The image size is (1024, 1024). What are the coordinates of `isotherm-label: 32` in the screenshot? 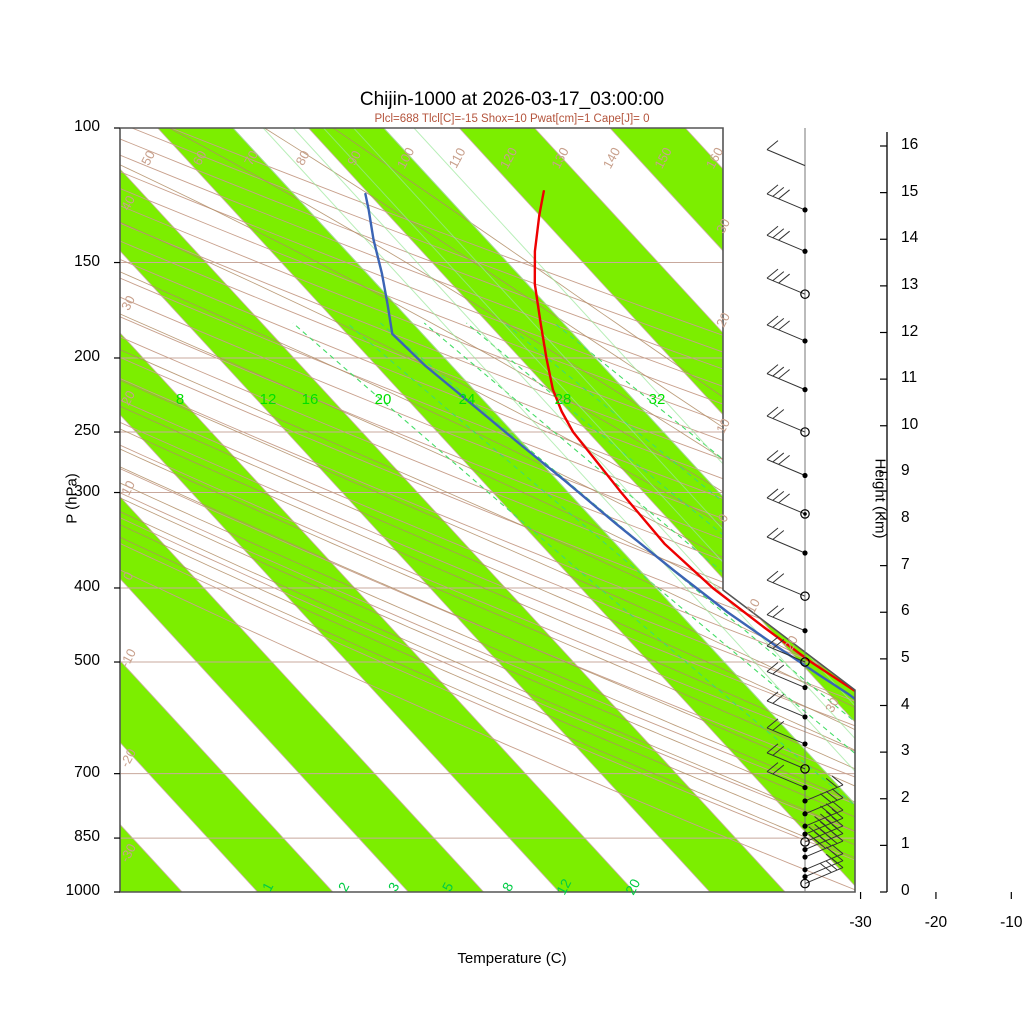 It's located at (657, 399).